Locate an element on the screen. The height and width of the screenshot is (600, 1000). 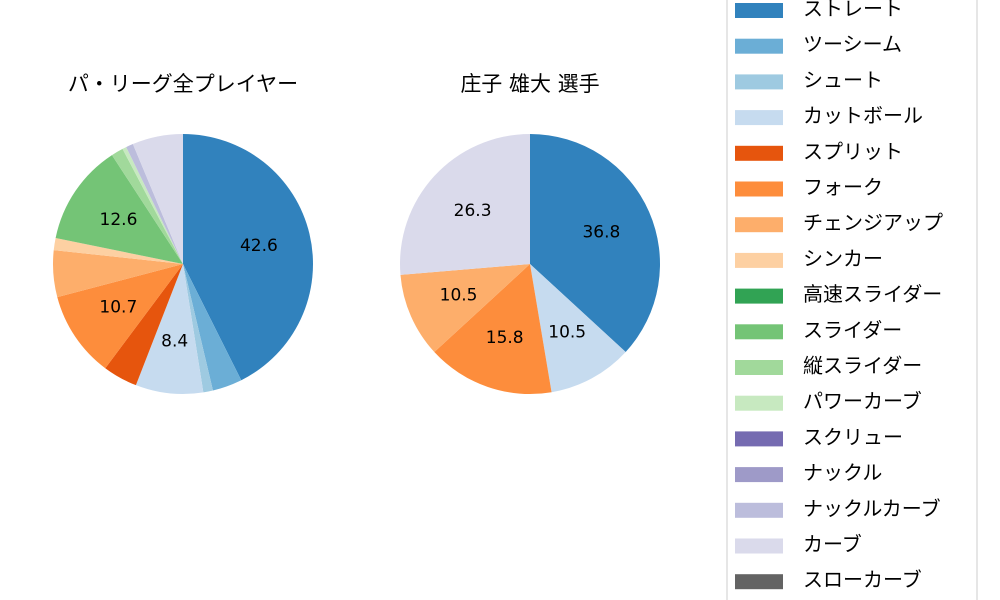
legend-label: スローカーブ is located at coordinates (862, 580).